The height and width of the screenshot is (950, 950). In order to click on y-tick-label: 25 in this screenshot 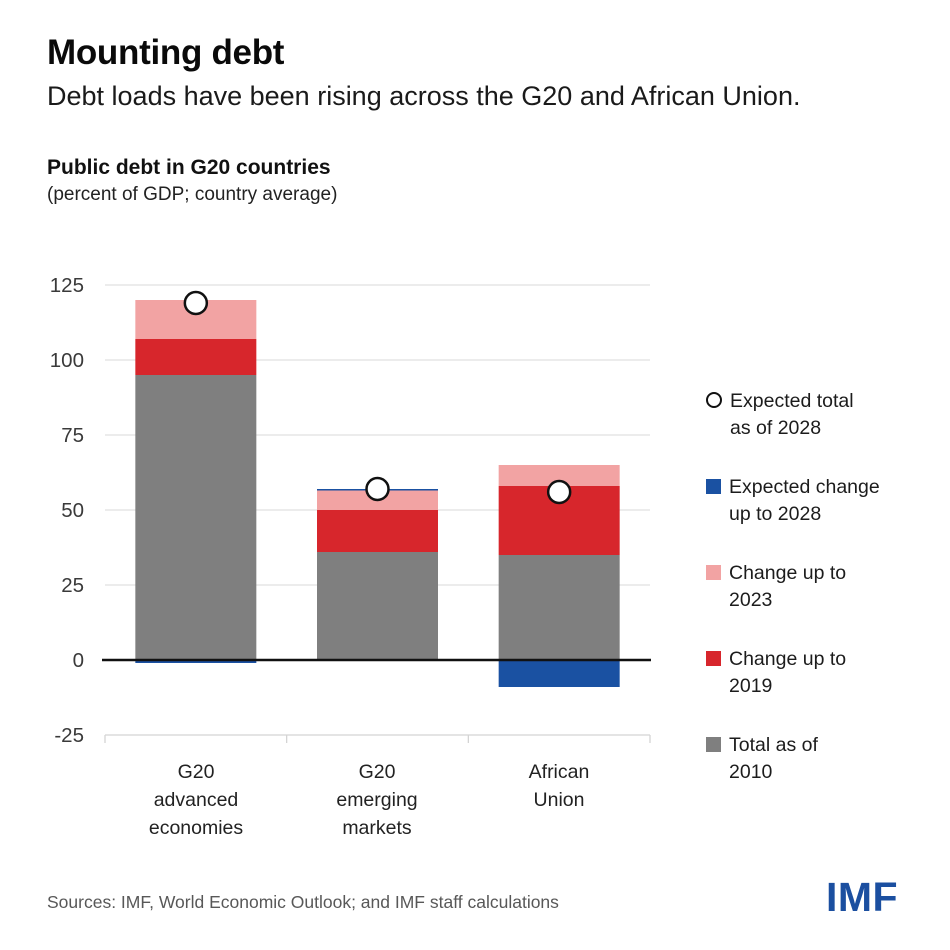, I will do `click(72, 585)`.